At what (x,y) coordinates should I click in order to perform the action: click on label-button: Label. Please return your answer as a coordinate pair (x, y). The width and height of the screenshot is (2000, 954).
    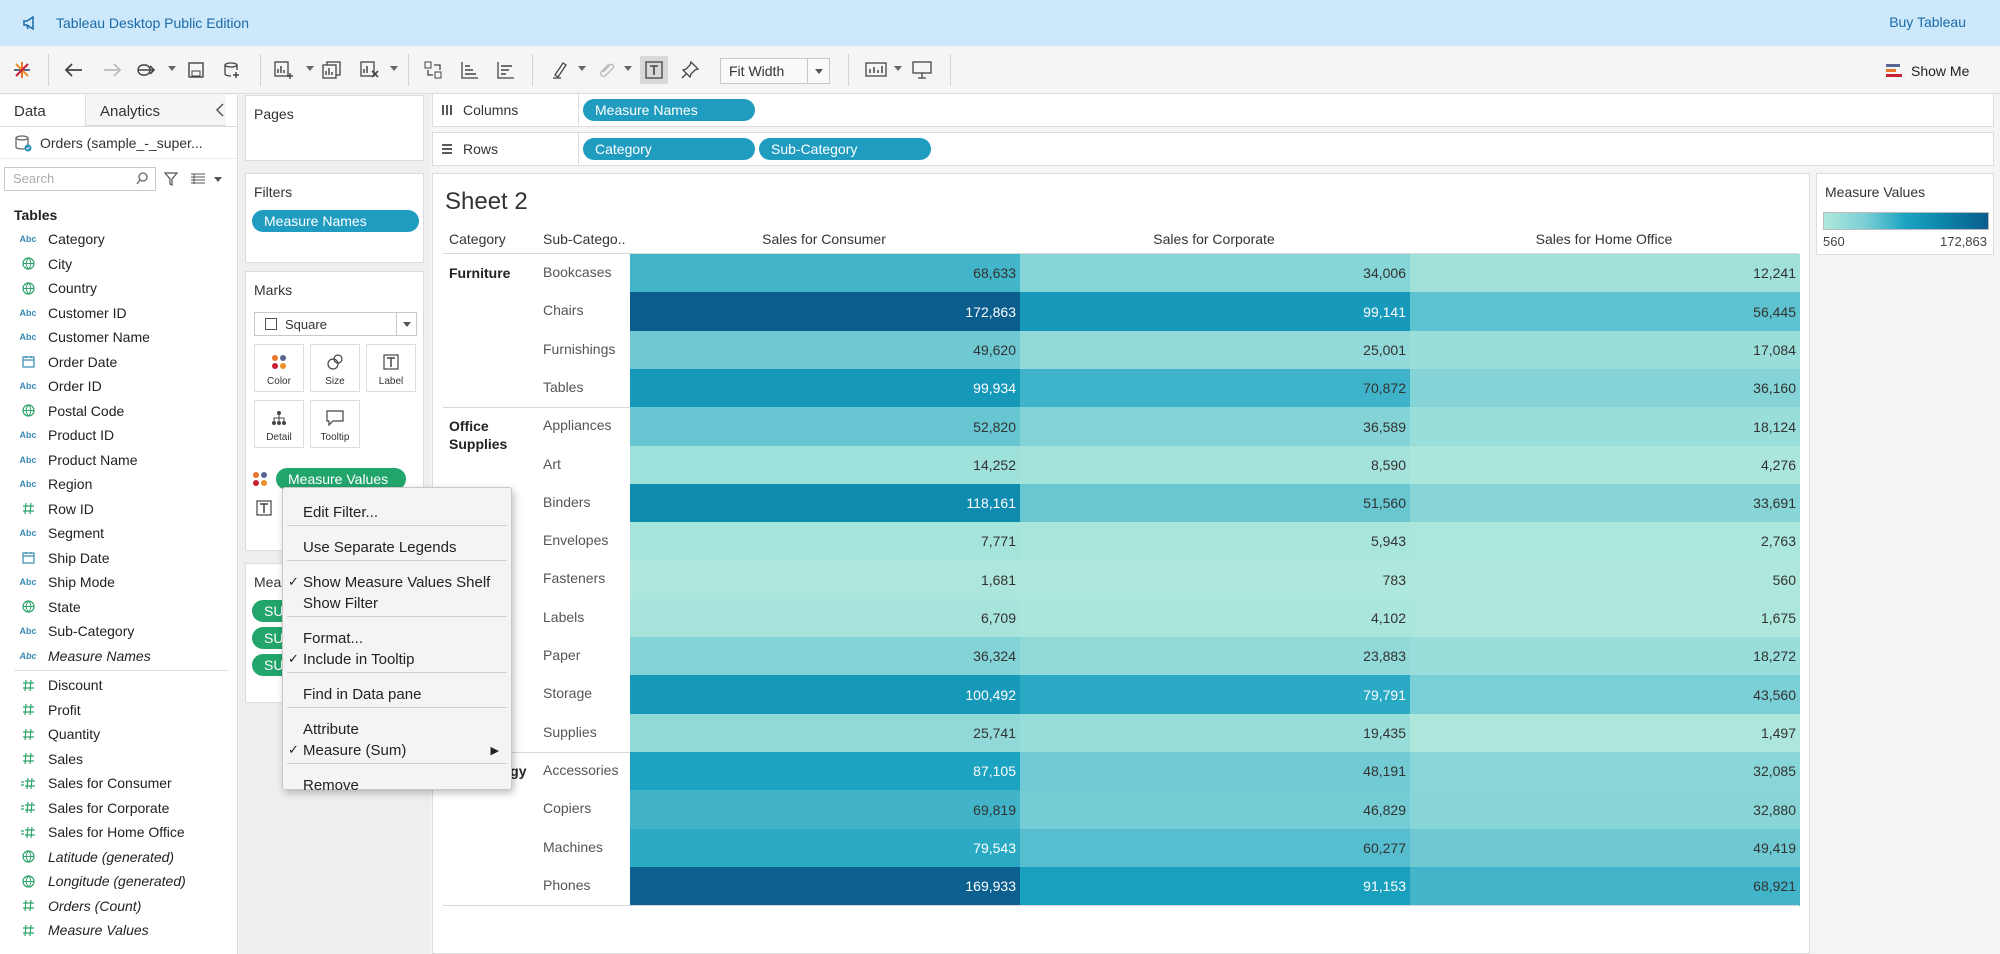
    Looking at the image, I should click on (391, 368).